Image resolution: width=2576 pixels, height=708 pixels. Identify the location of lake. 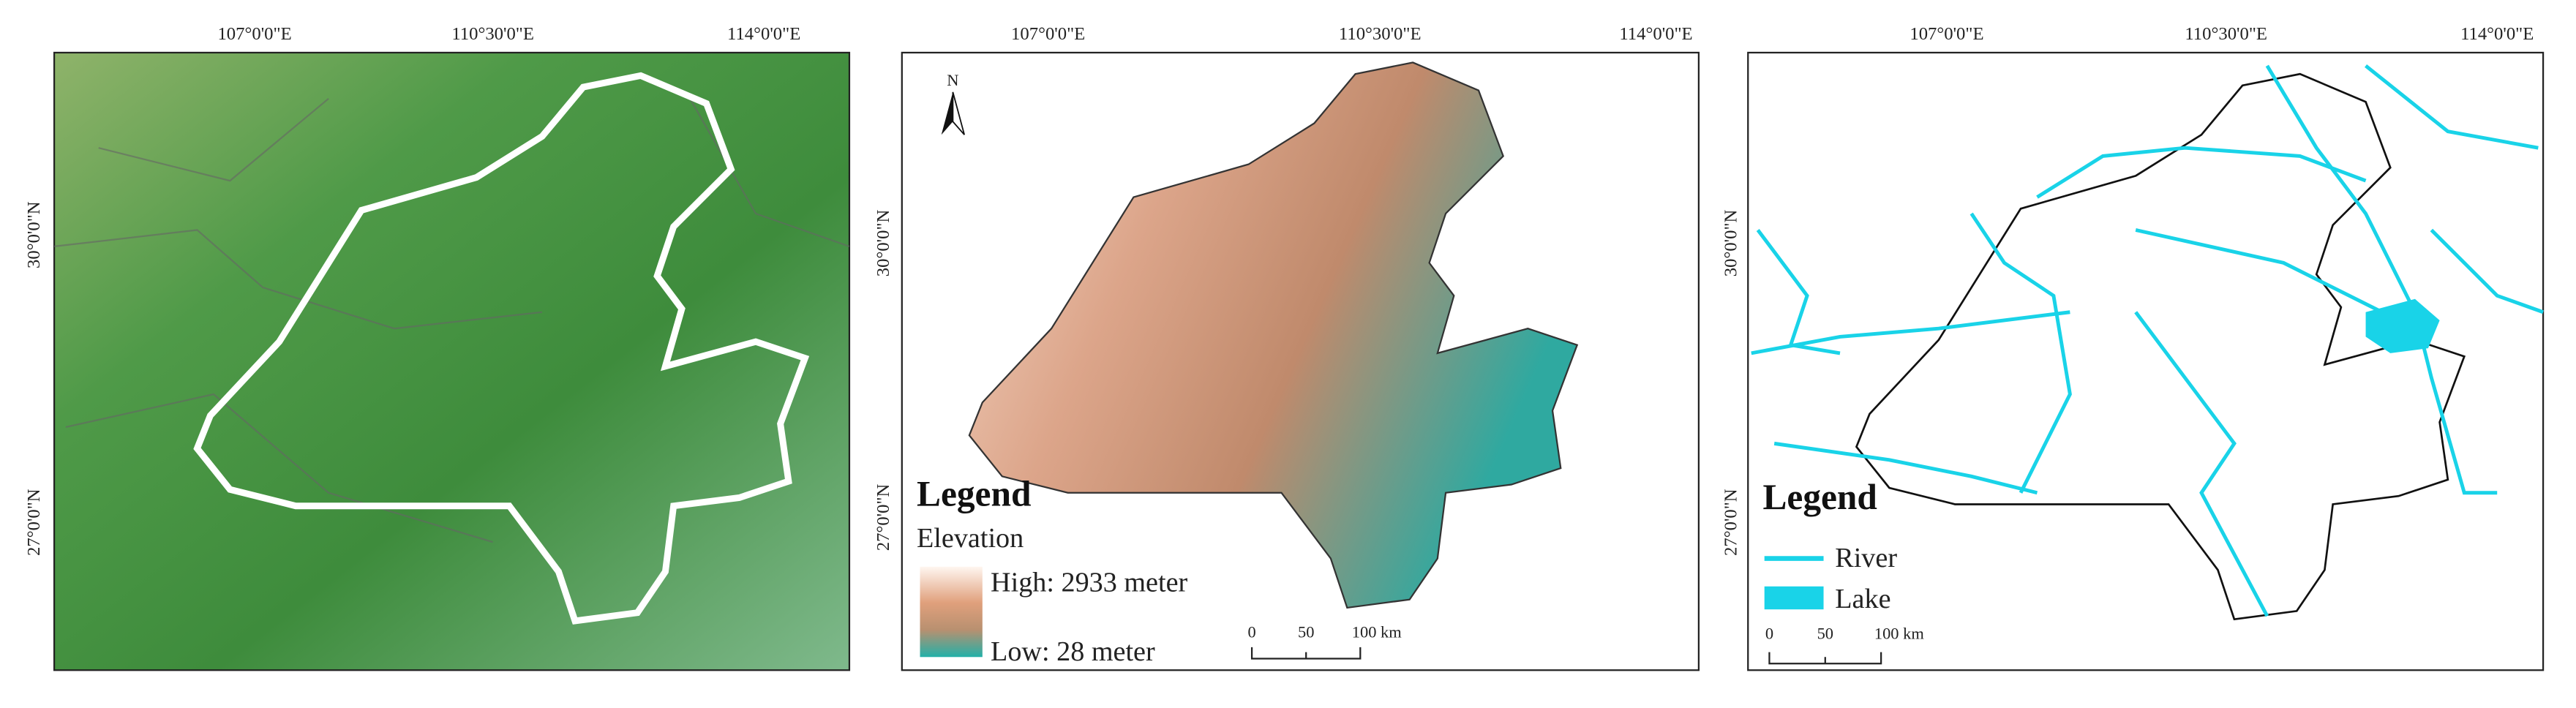
(2402, 326).